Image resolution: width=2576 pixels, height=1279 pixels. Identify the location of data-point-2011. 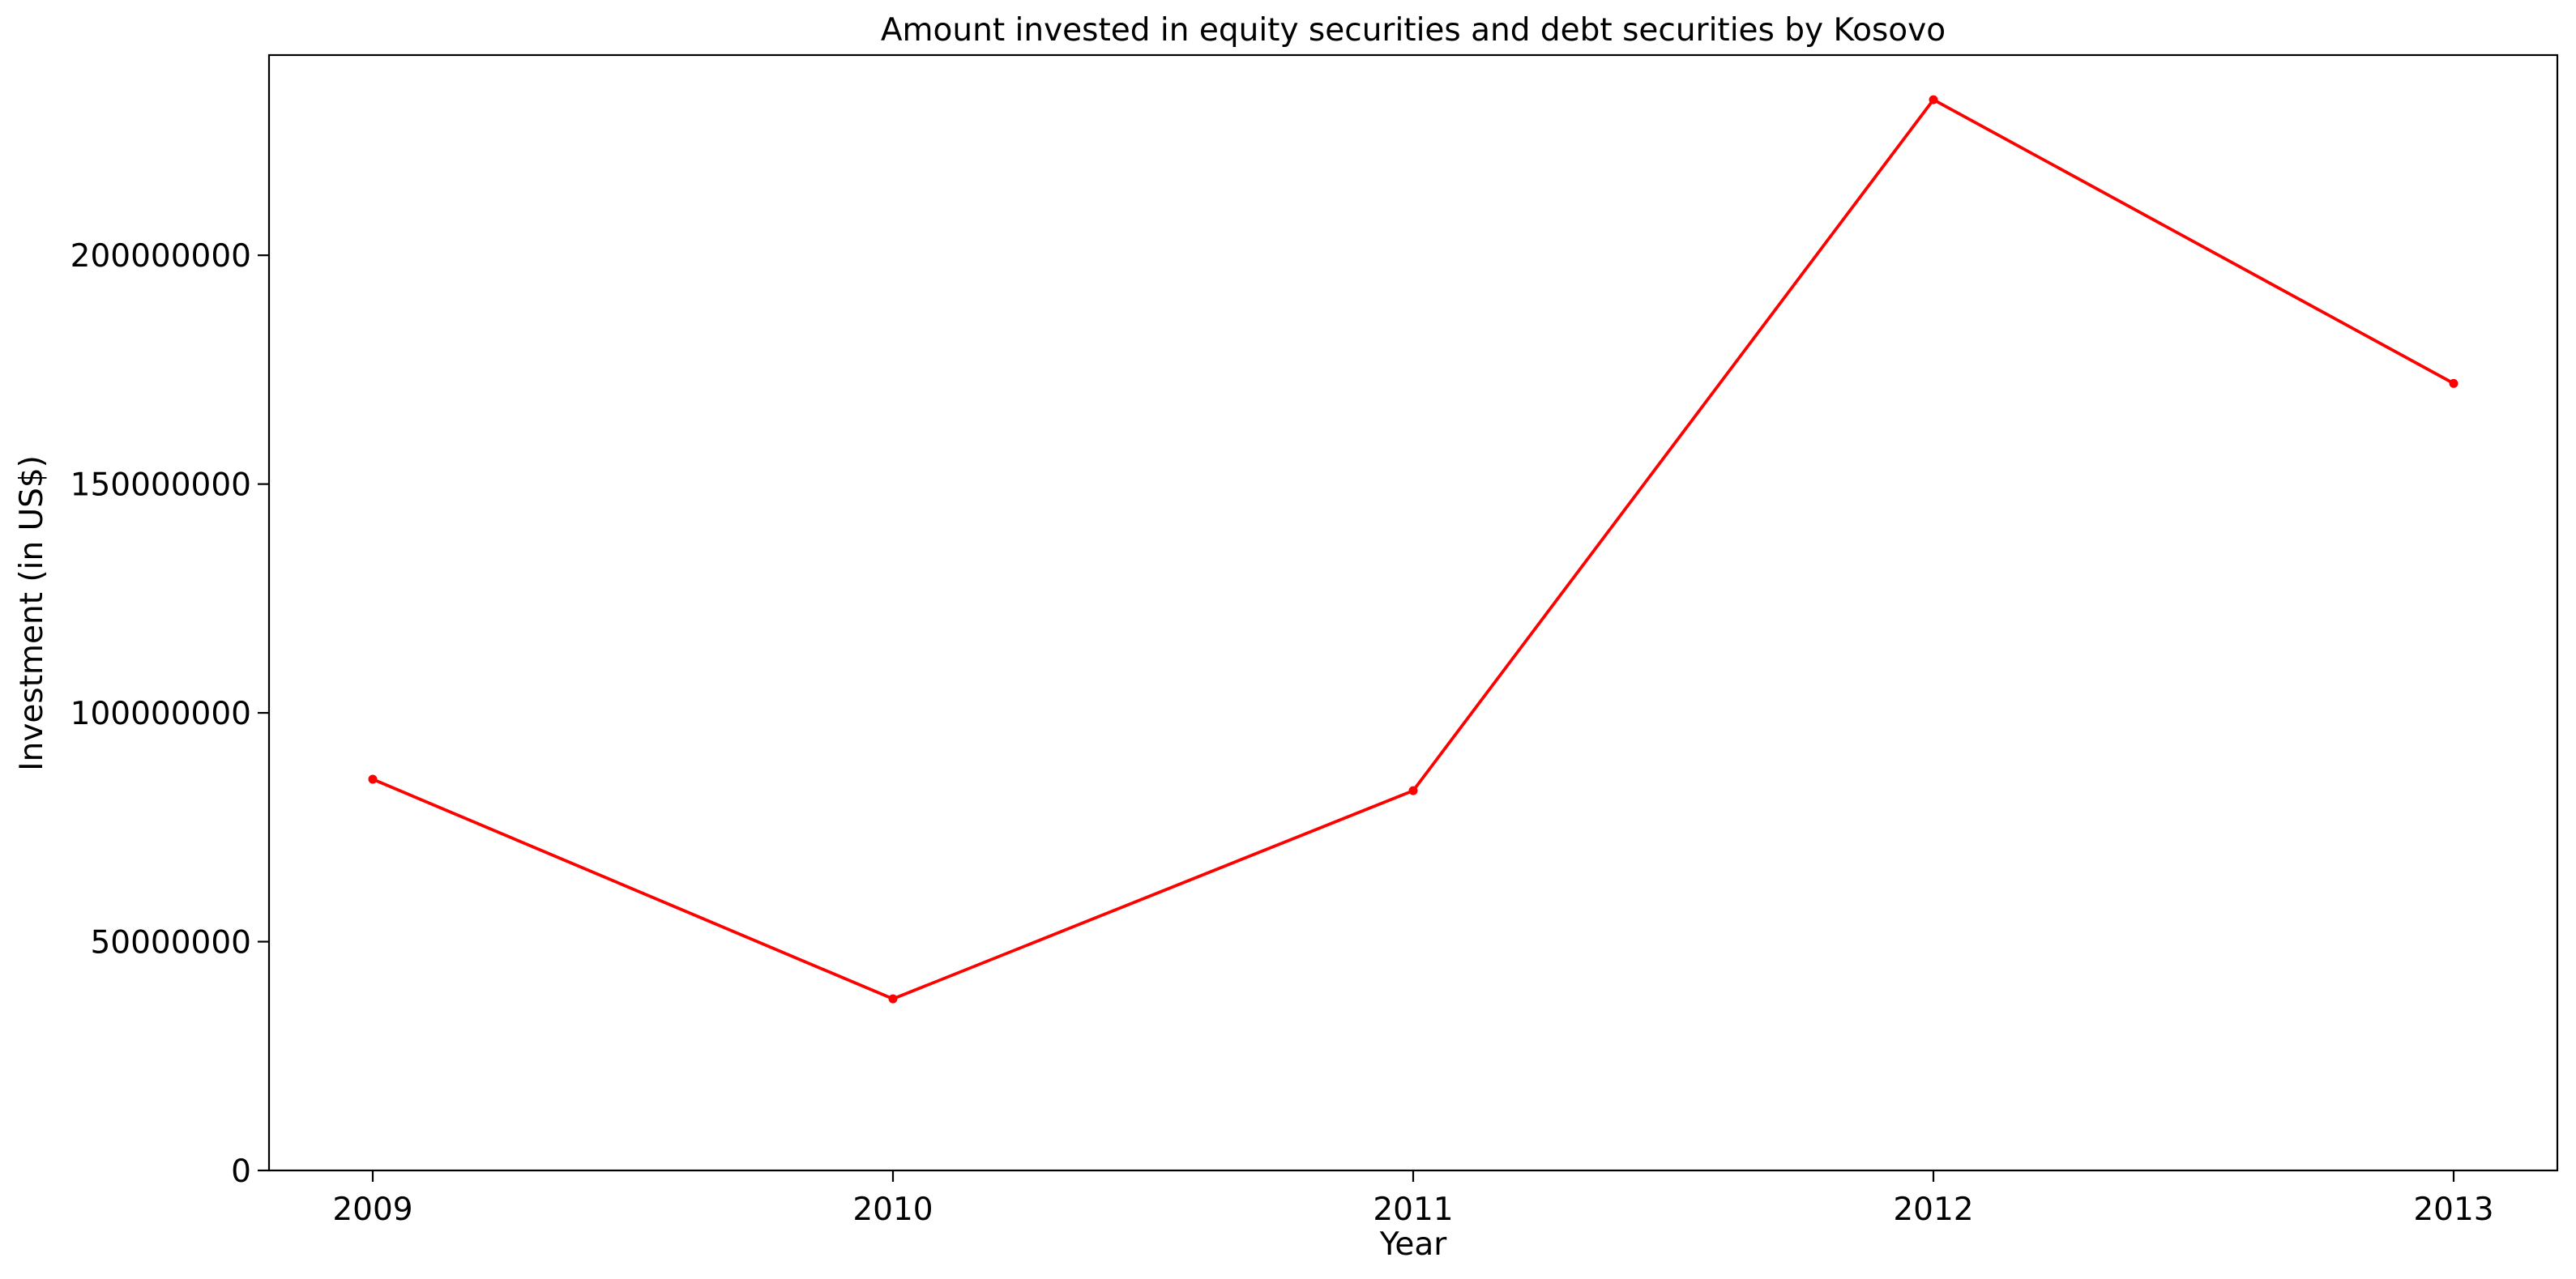
(1413, 790).